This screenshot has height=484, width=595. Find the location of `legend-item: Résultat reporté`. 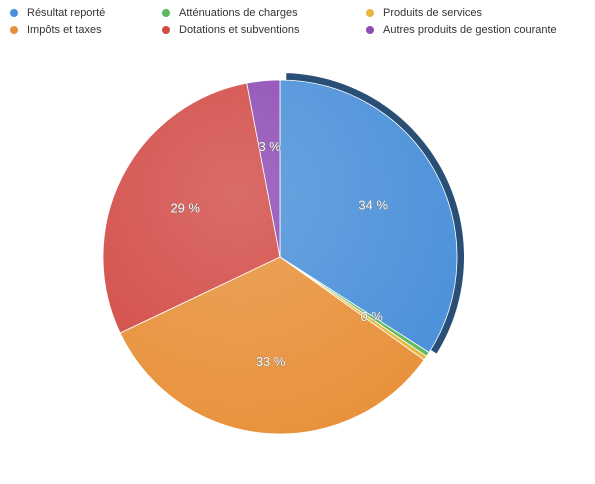

legend-item: Résultat reporté is located at coordinates (57, 13).